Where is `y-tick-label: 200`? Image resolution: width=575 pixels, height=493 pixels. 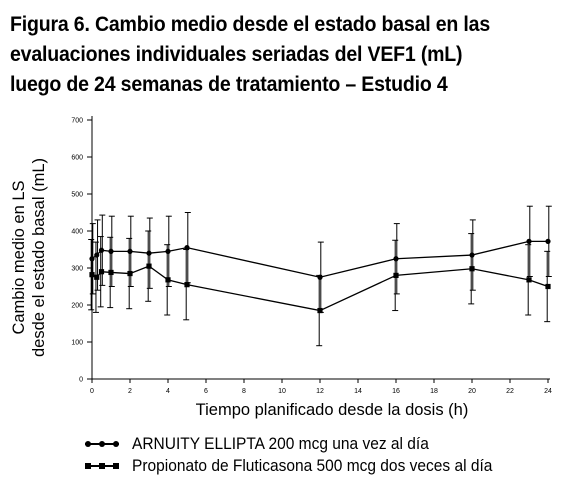 y-tick-label: 200 is located at coordinates (77, 306).